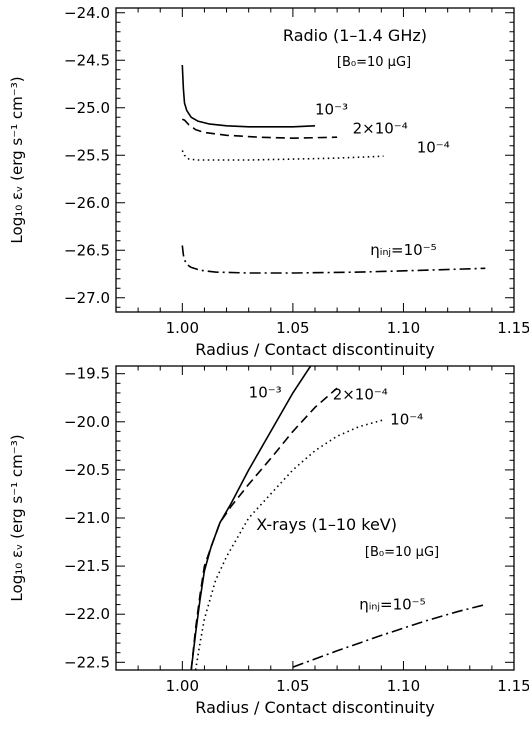 The image size is (529, 734). What do you see at coordinates (87, 566) in the screenshot?
I see `y-tick-label: −21.5` at bounding box center [87, 566].